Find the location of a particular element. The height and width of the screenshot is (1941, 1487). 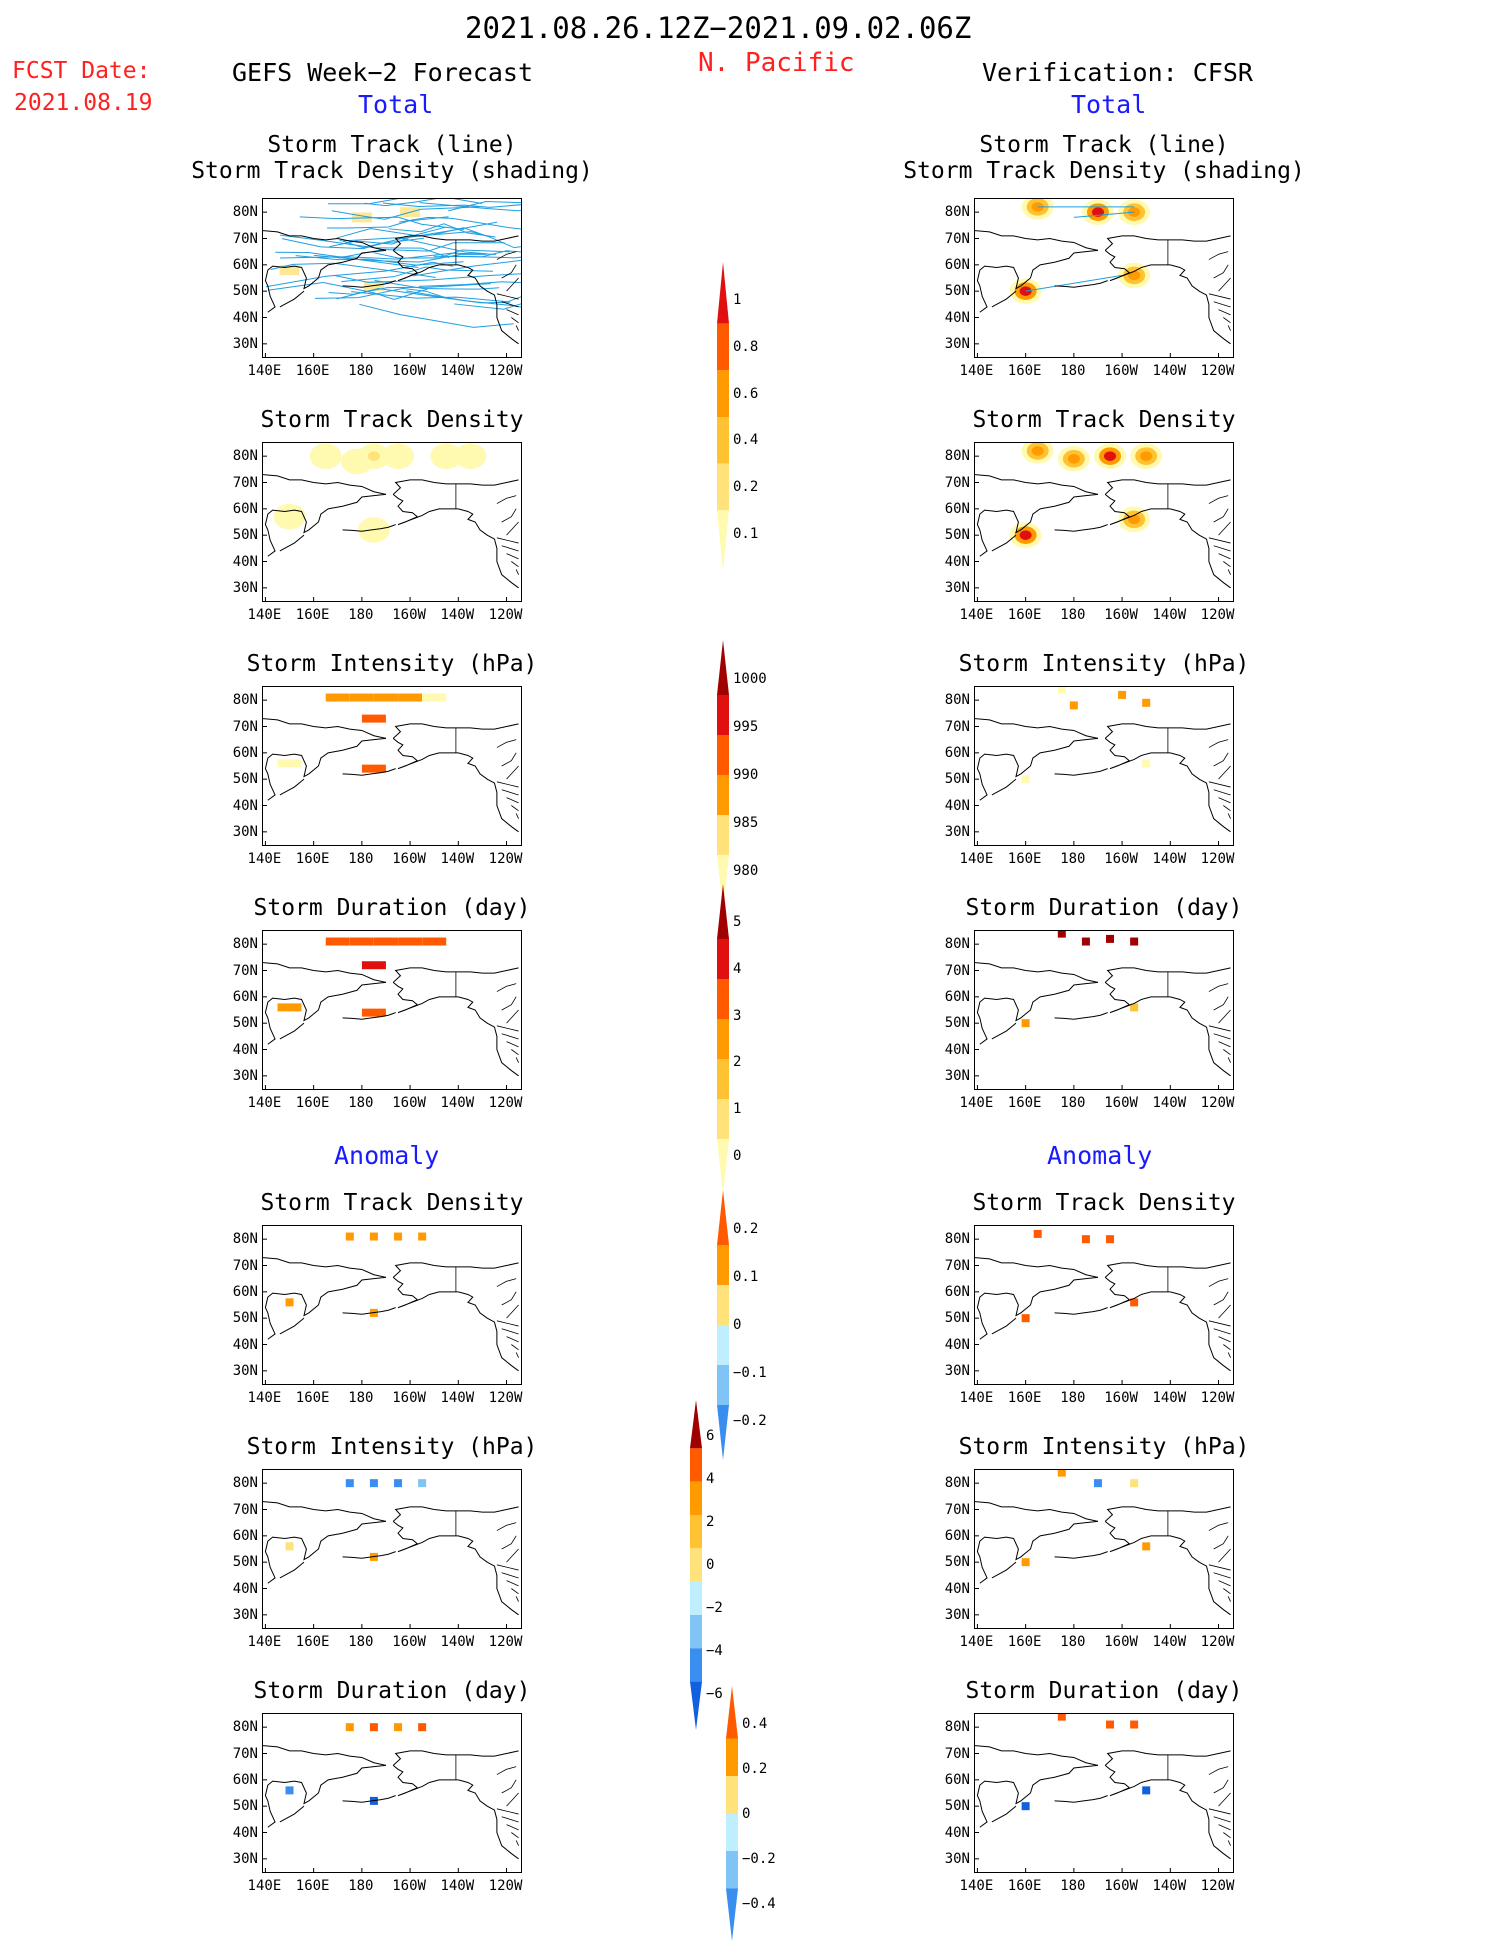

gefs-track-subtitle: Storm Track Density (shading) is located at coordinates (392, 171).